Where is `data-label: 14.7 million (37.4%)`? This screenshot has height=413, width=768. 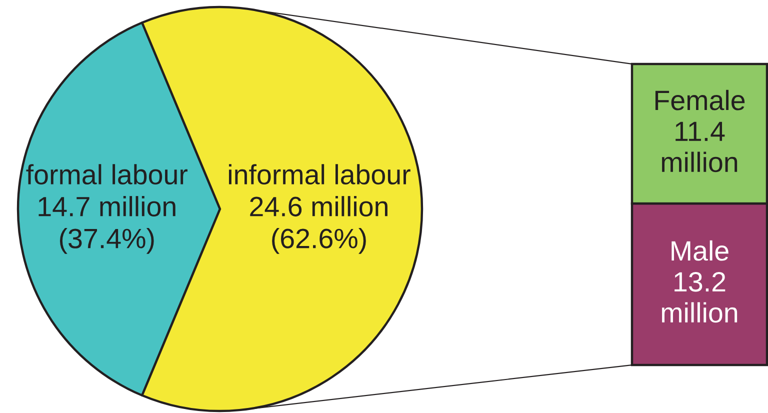 data-label: 14.7 million (37.4%) is located at coordinates (107, 225).